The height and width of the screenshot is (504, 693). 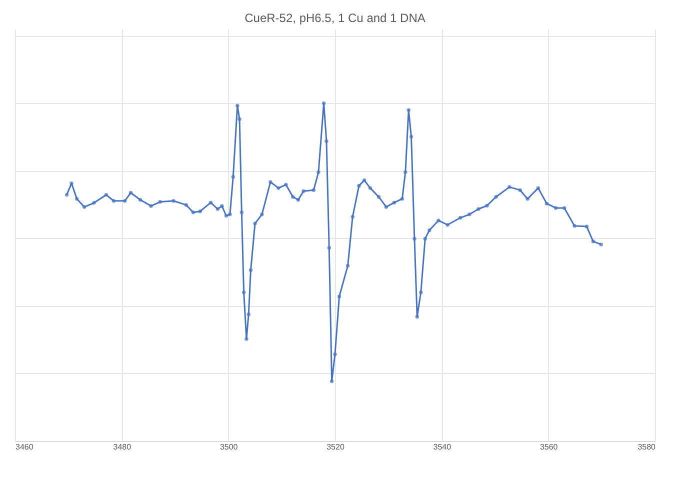 I want to click on x-tick-label: 3580, so click(x=647, y=447).